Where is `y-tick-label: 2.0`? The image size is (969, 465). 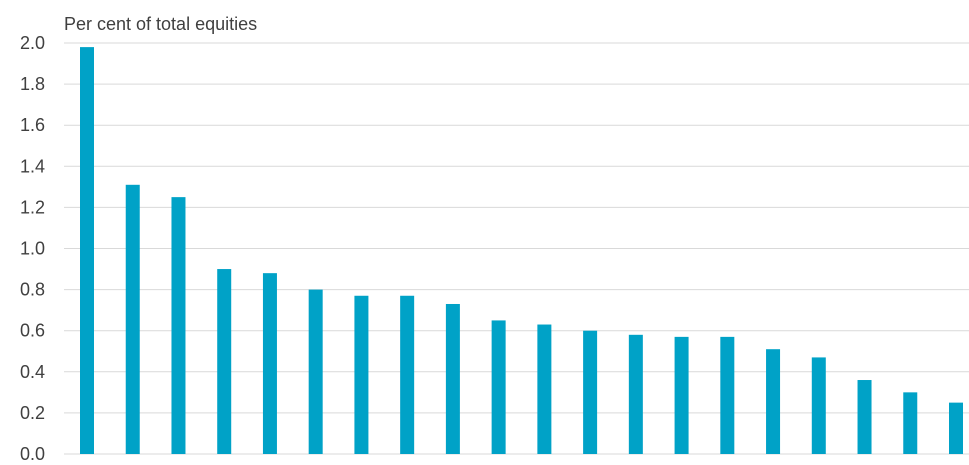
y-tick-label: 2.0 is located at coordinates (32, 43).